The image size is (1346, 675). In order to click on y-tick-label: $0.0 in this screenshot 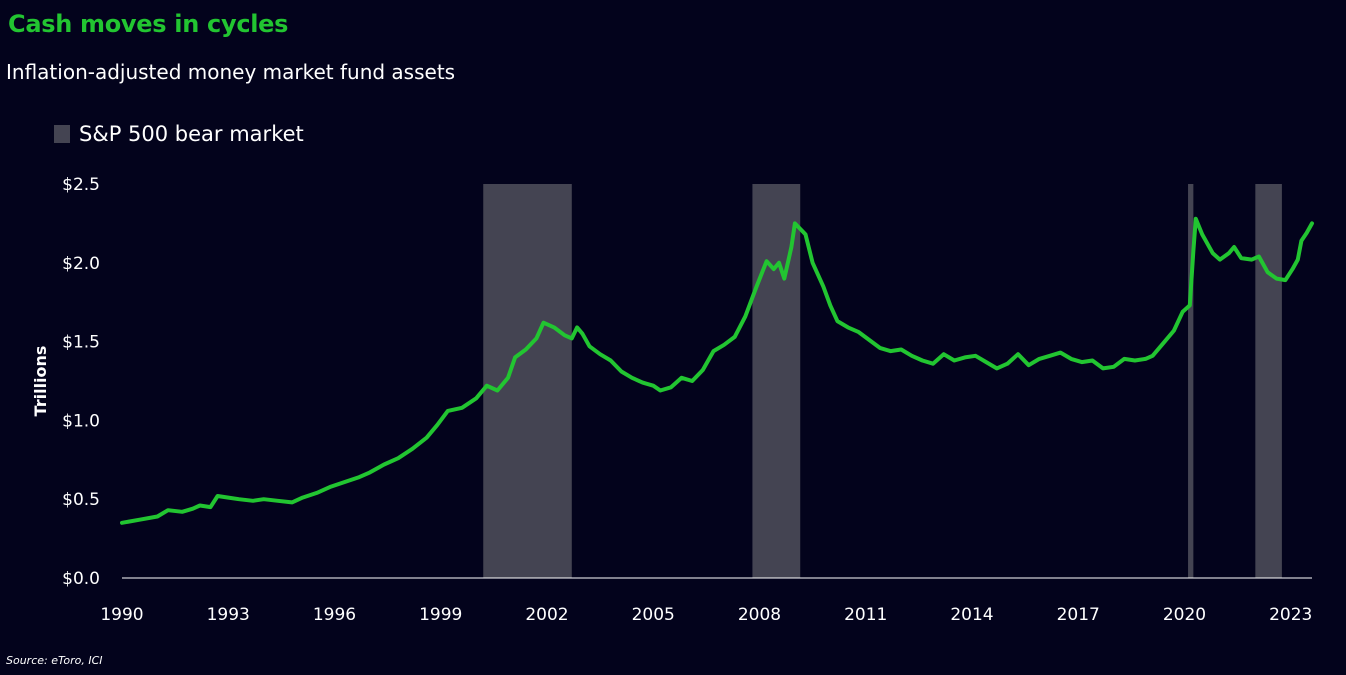, I will do `click(81, 579)`.